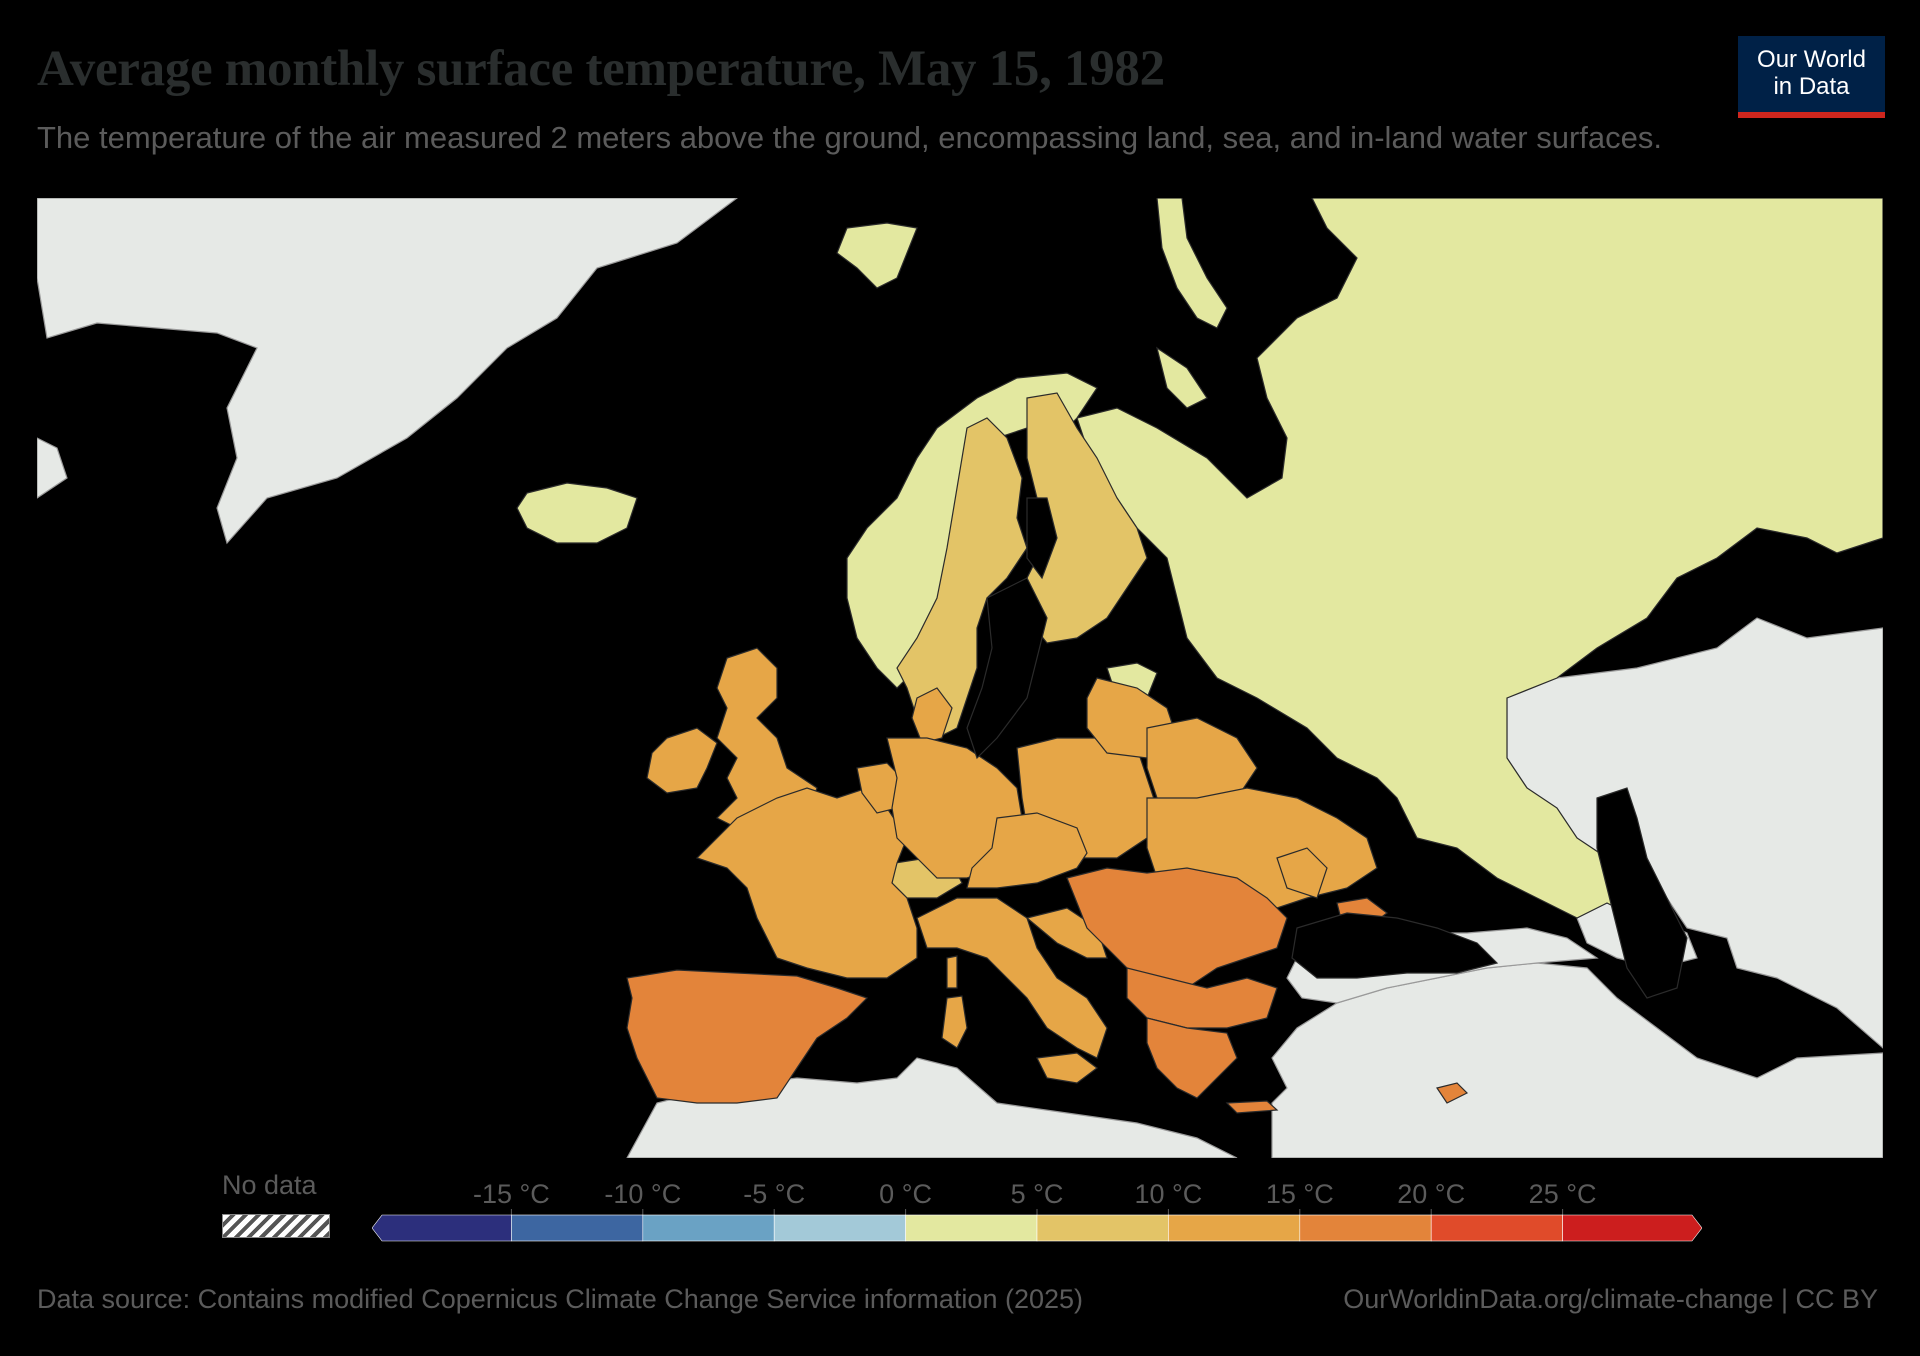 This screenshot has width=1920, height=1356. Describe the element at coordinates (1642, 893) in the screenshot. I see `caspian-sea` at that location.